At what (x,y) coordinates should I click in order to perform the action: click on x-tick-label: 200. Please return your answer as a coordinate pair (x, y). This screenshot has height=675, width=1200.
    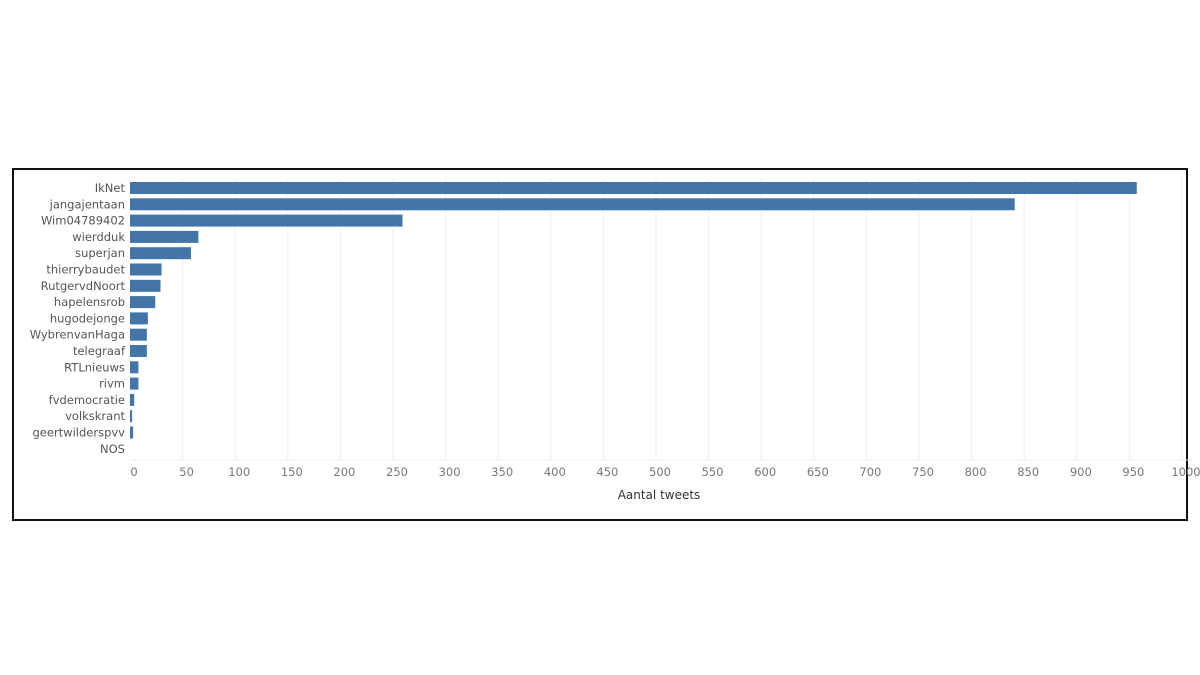
    Looking at the image, I should click on (344, 472).